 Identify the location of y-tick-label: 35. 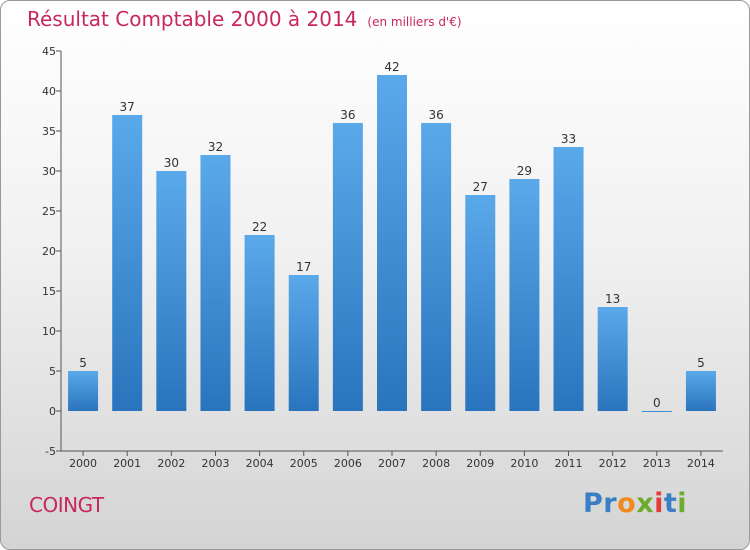
(49, 131).